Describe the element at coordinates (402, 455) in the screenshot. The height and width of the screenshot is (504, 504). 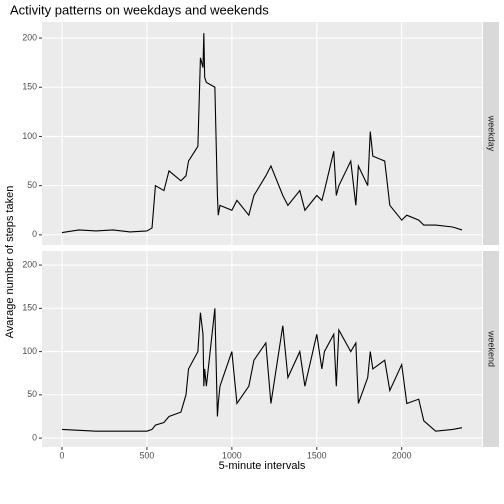
I see `x-tick-label: 2000` at that location.